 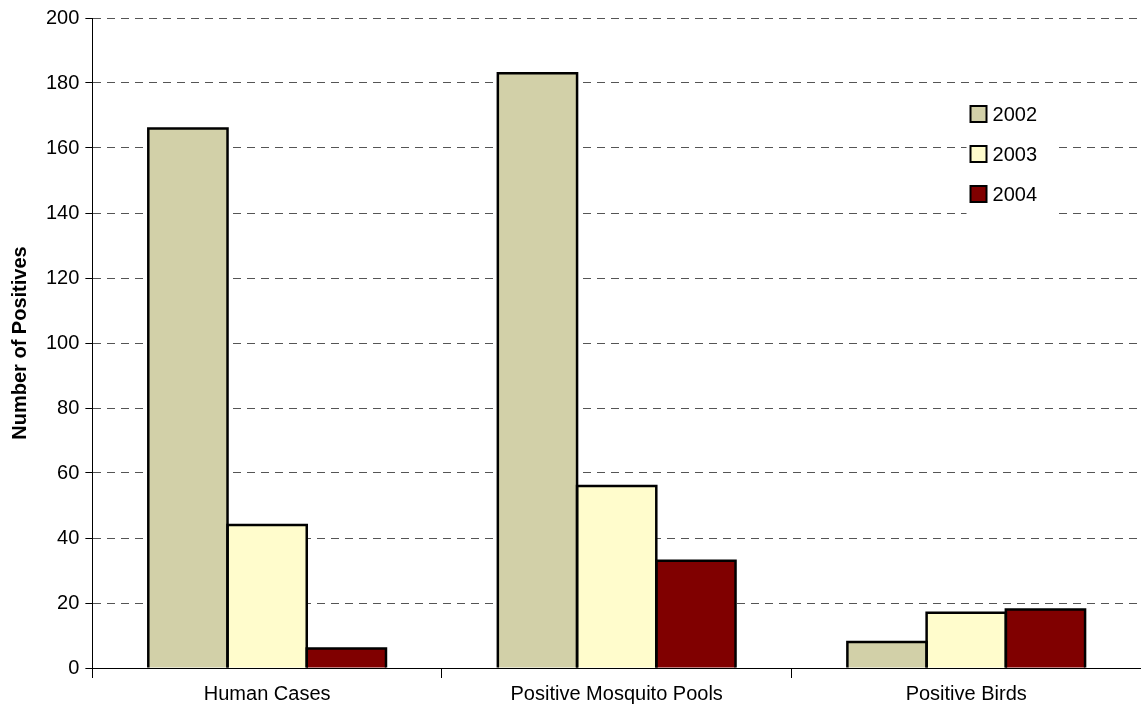 What do you see at coordinates (966, 692) in the screenshot?
I see `x-tick-label: Positive Birds` at bounding box center [966, 692].